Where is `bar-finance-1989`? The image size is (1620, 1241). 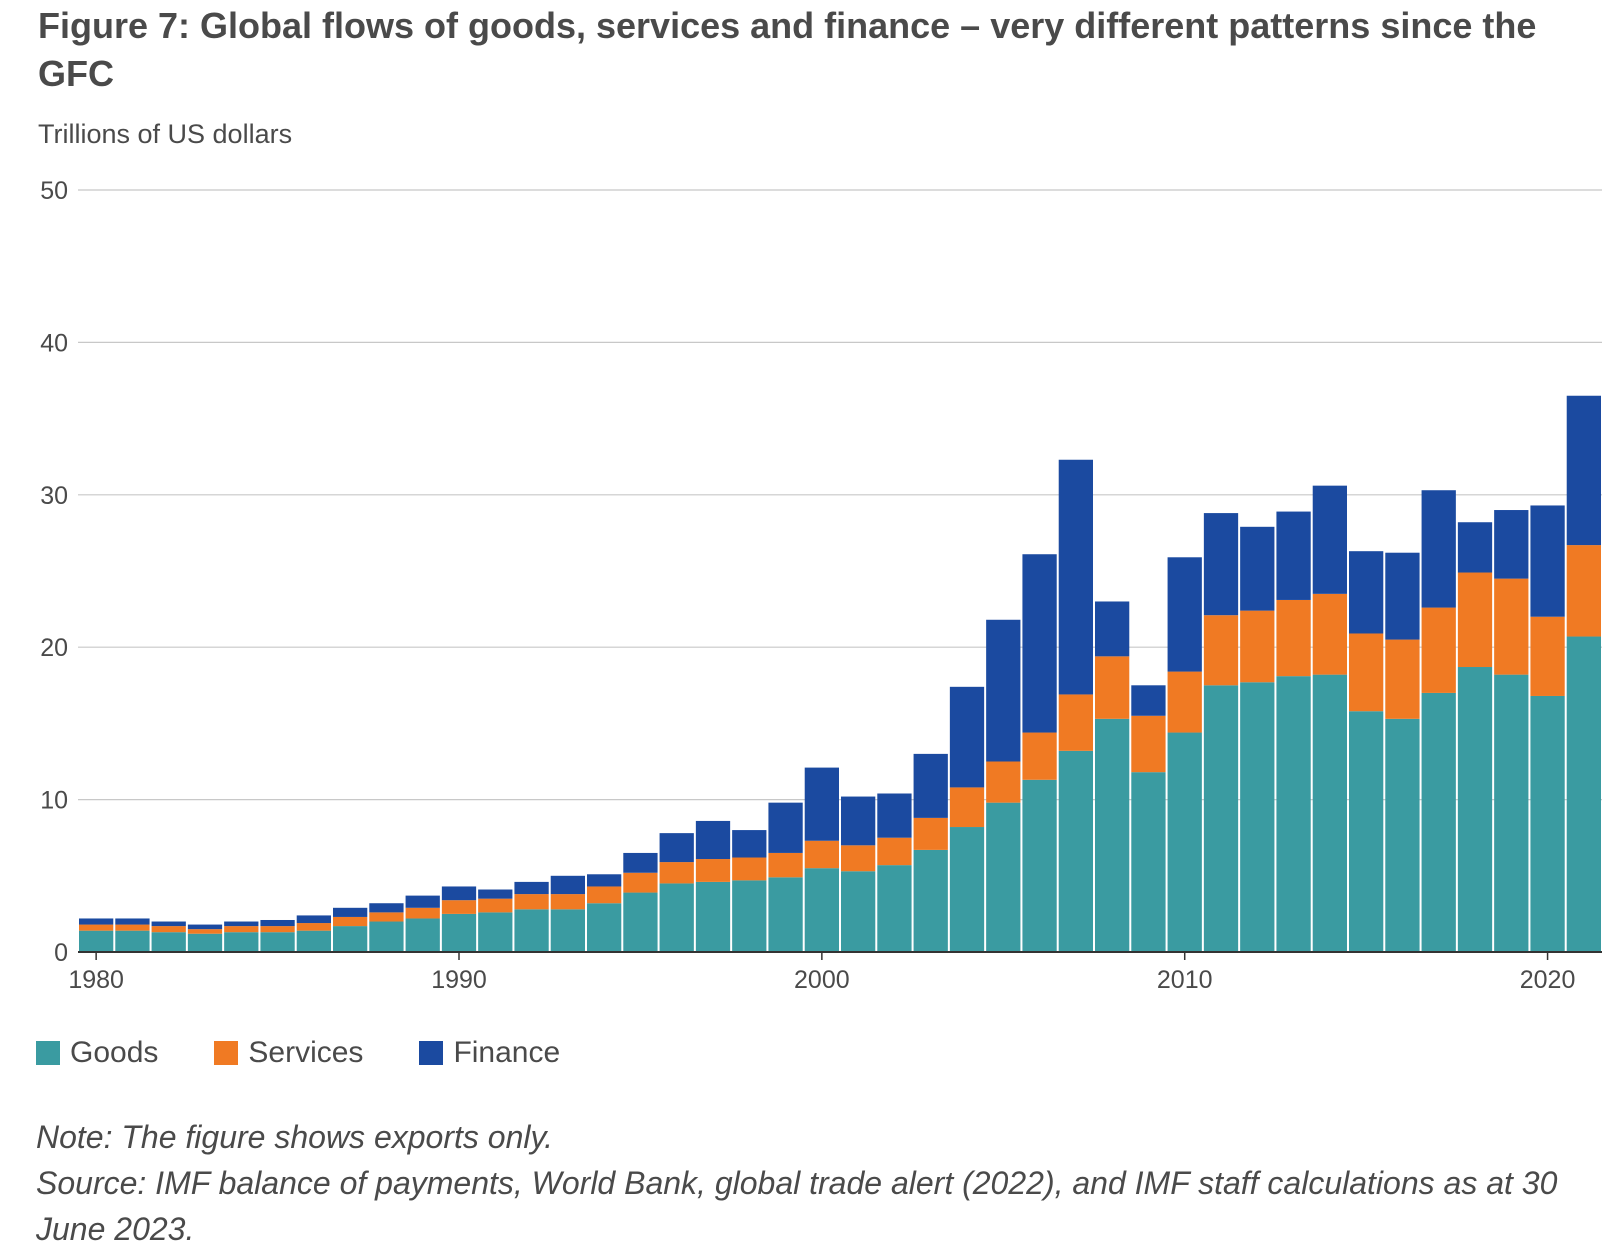 bar-finance-1989 is located at coordinates (422, 901).